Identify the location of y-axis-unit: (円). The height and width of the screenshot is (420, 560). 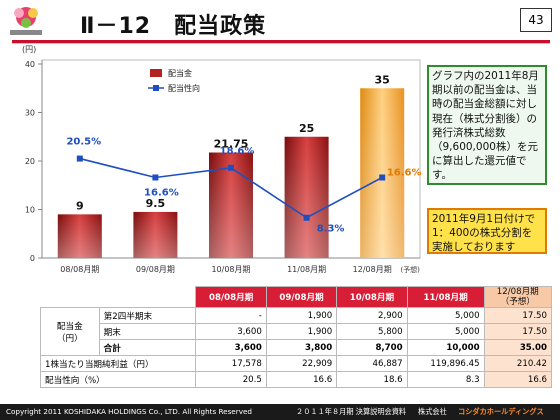
(29, 49).